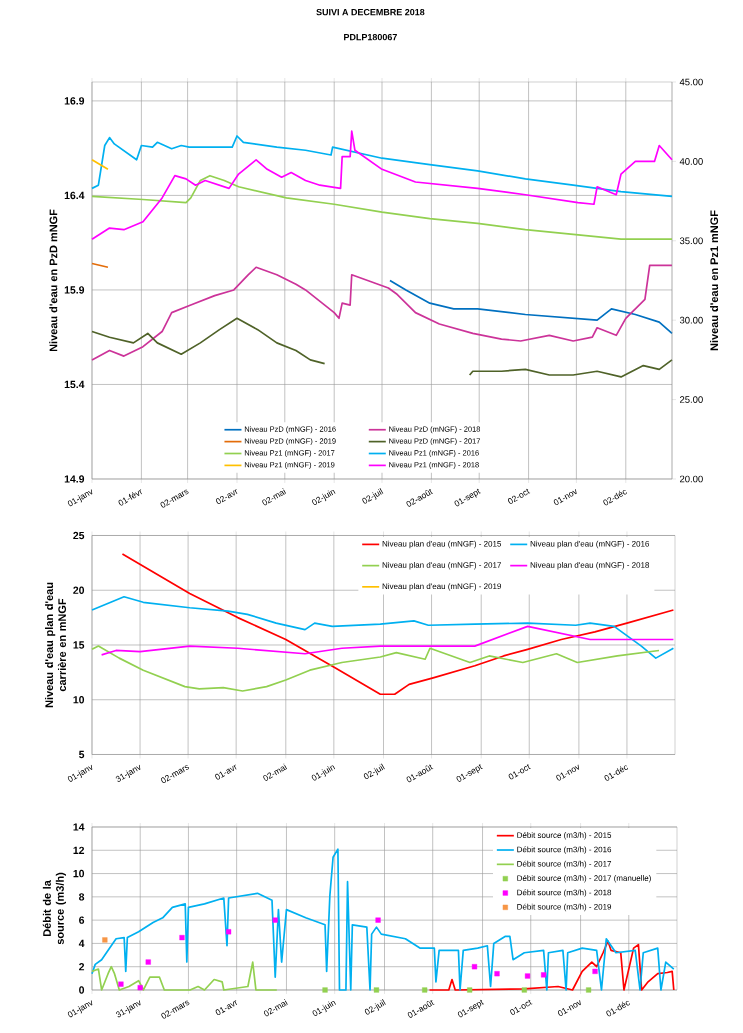 The height and width of the screenshot is (1033, 743). Describe the element at coordinates (79, 645) in the screenshot. I see `y-tick-label: 15` at that location.